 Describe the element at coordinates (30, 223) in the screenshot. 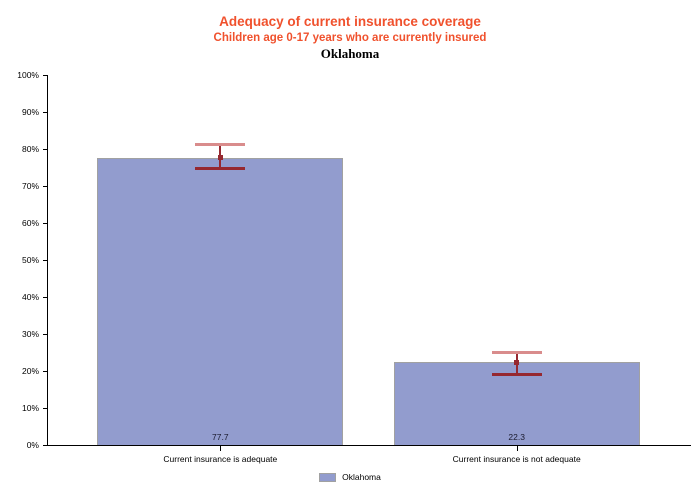

I see `y-axis-tick-label: 60%` at that location.